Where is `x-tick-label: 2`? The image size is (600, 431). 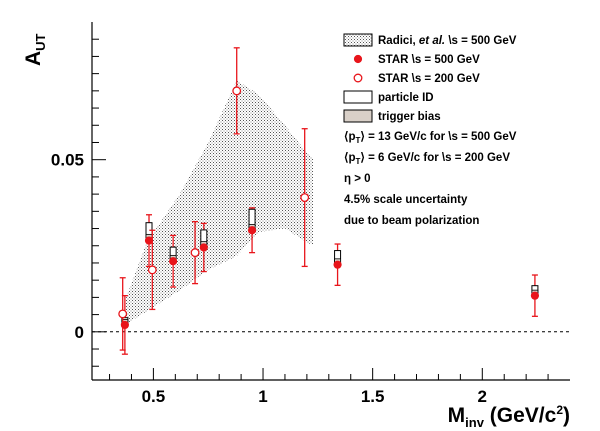
x-tick-label: 2 is located at coordinates (482, 396).